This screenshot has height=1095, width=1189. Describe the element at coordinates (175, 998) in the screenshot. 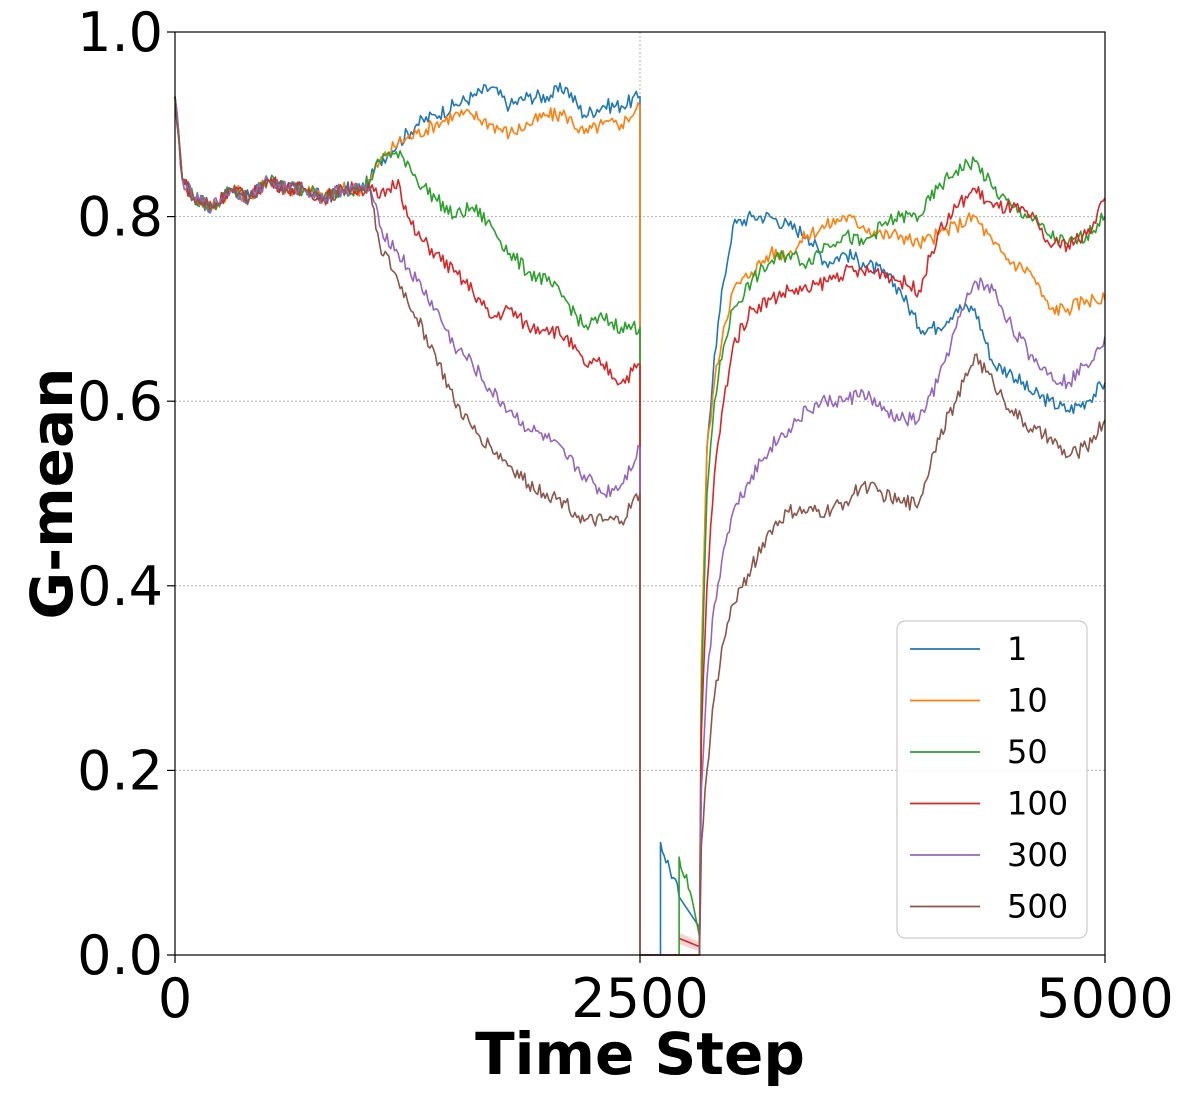

I see `x-tick-label: 0` at that location.